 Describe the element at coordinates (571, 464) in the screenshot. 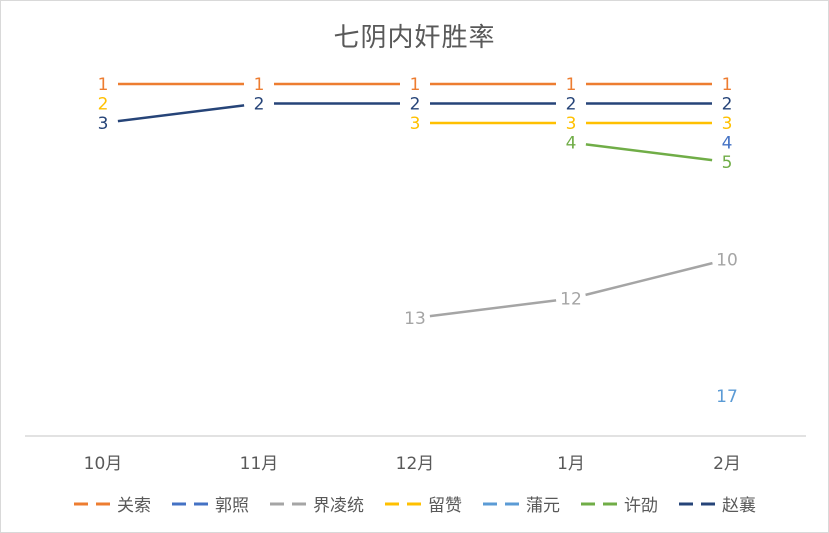

I see `x-tick-label: 1月` at that location.